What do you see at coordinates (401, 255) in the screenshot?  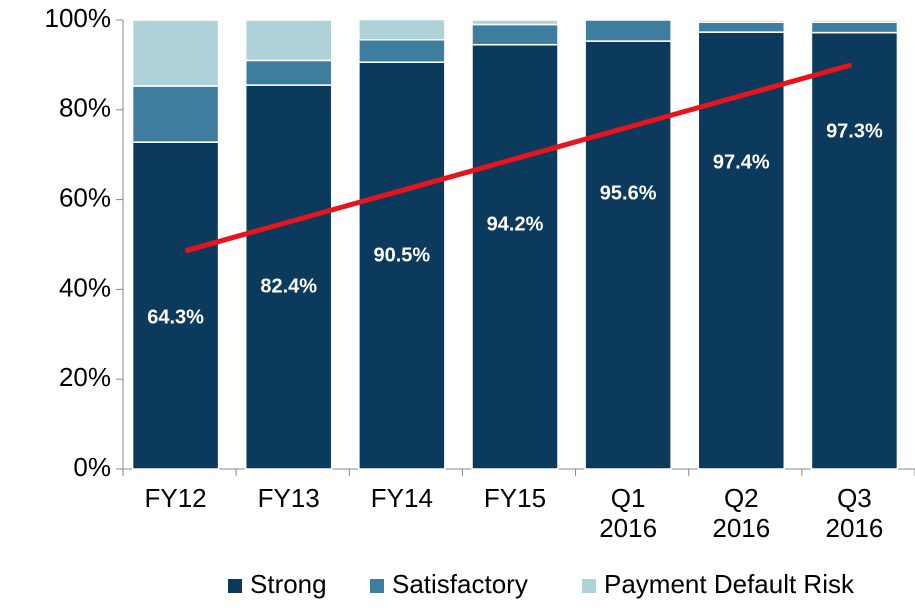 I see `data-label: 90.5%` at bounding box center [401, 255].